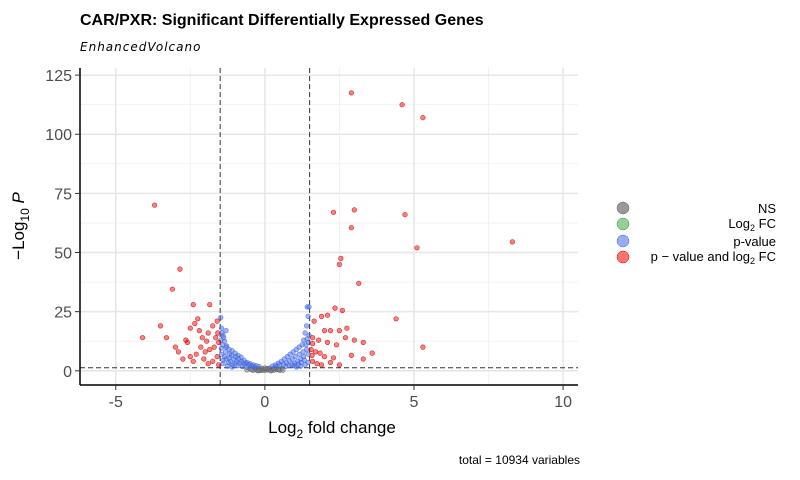  What do you see at coordinates (696, 233) in the screenshot?
I see `legend: NS Log2 FC p-value p − value and log2 FC` at bounding box center [696, 233].